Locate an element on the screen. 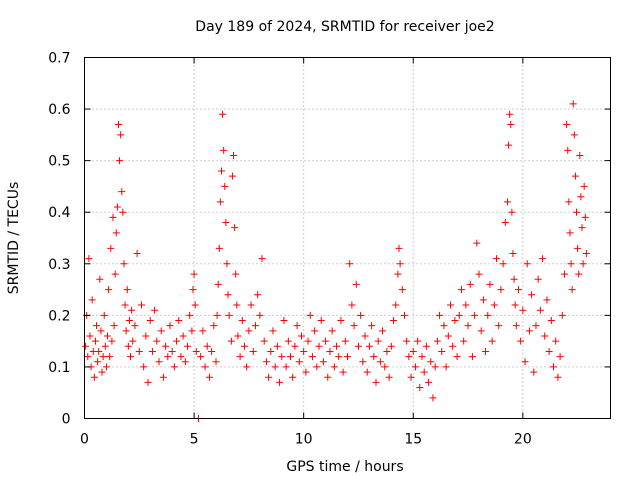  x-axis-label: GPS time / hours is located at coordinates (344, 467).